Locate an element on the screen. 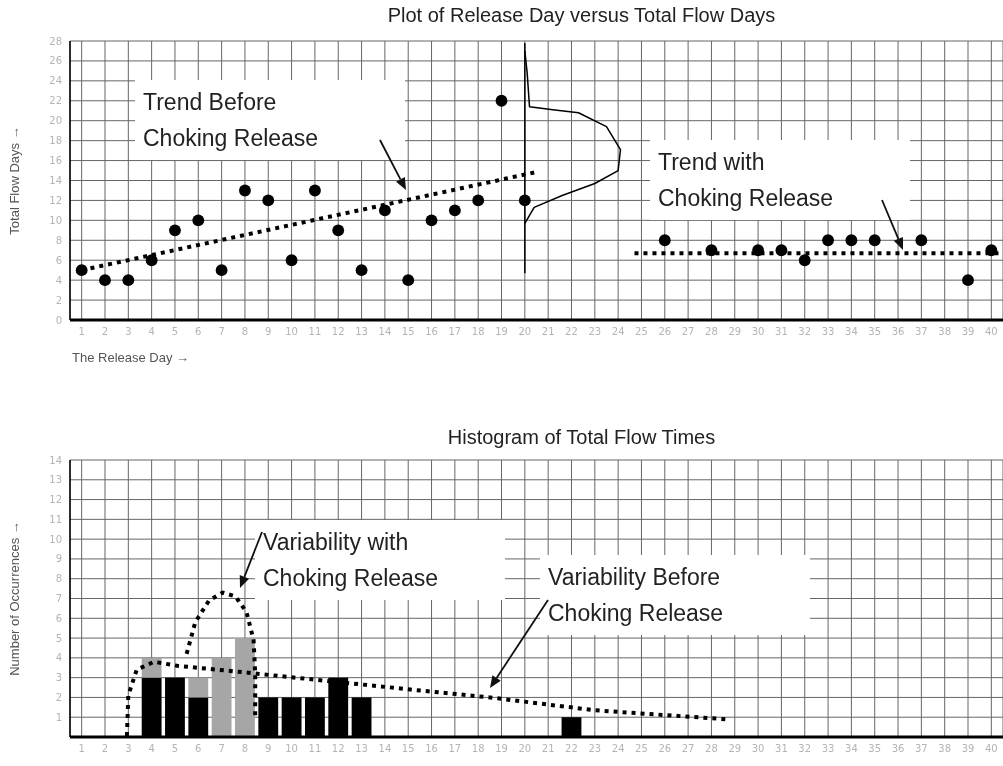 Image resolution: width=1003 pixels, height=766 pixels. y-tick-label: 7 is located at coordinates (58, 599).